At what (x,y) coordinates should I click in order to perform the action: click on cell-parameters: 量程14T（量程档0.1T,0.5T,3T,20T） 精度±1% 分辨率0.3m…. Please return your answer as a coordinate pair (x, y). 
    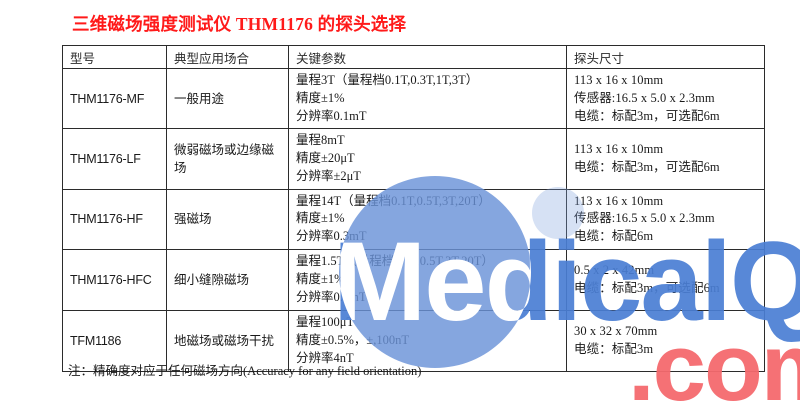
    Looking at the image, I should click on (427, 219).